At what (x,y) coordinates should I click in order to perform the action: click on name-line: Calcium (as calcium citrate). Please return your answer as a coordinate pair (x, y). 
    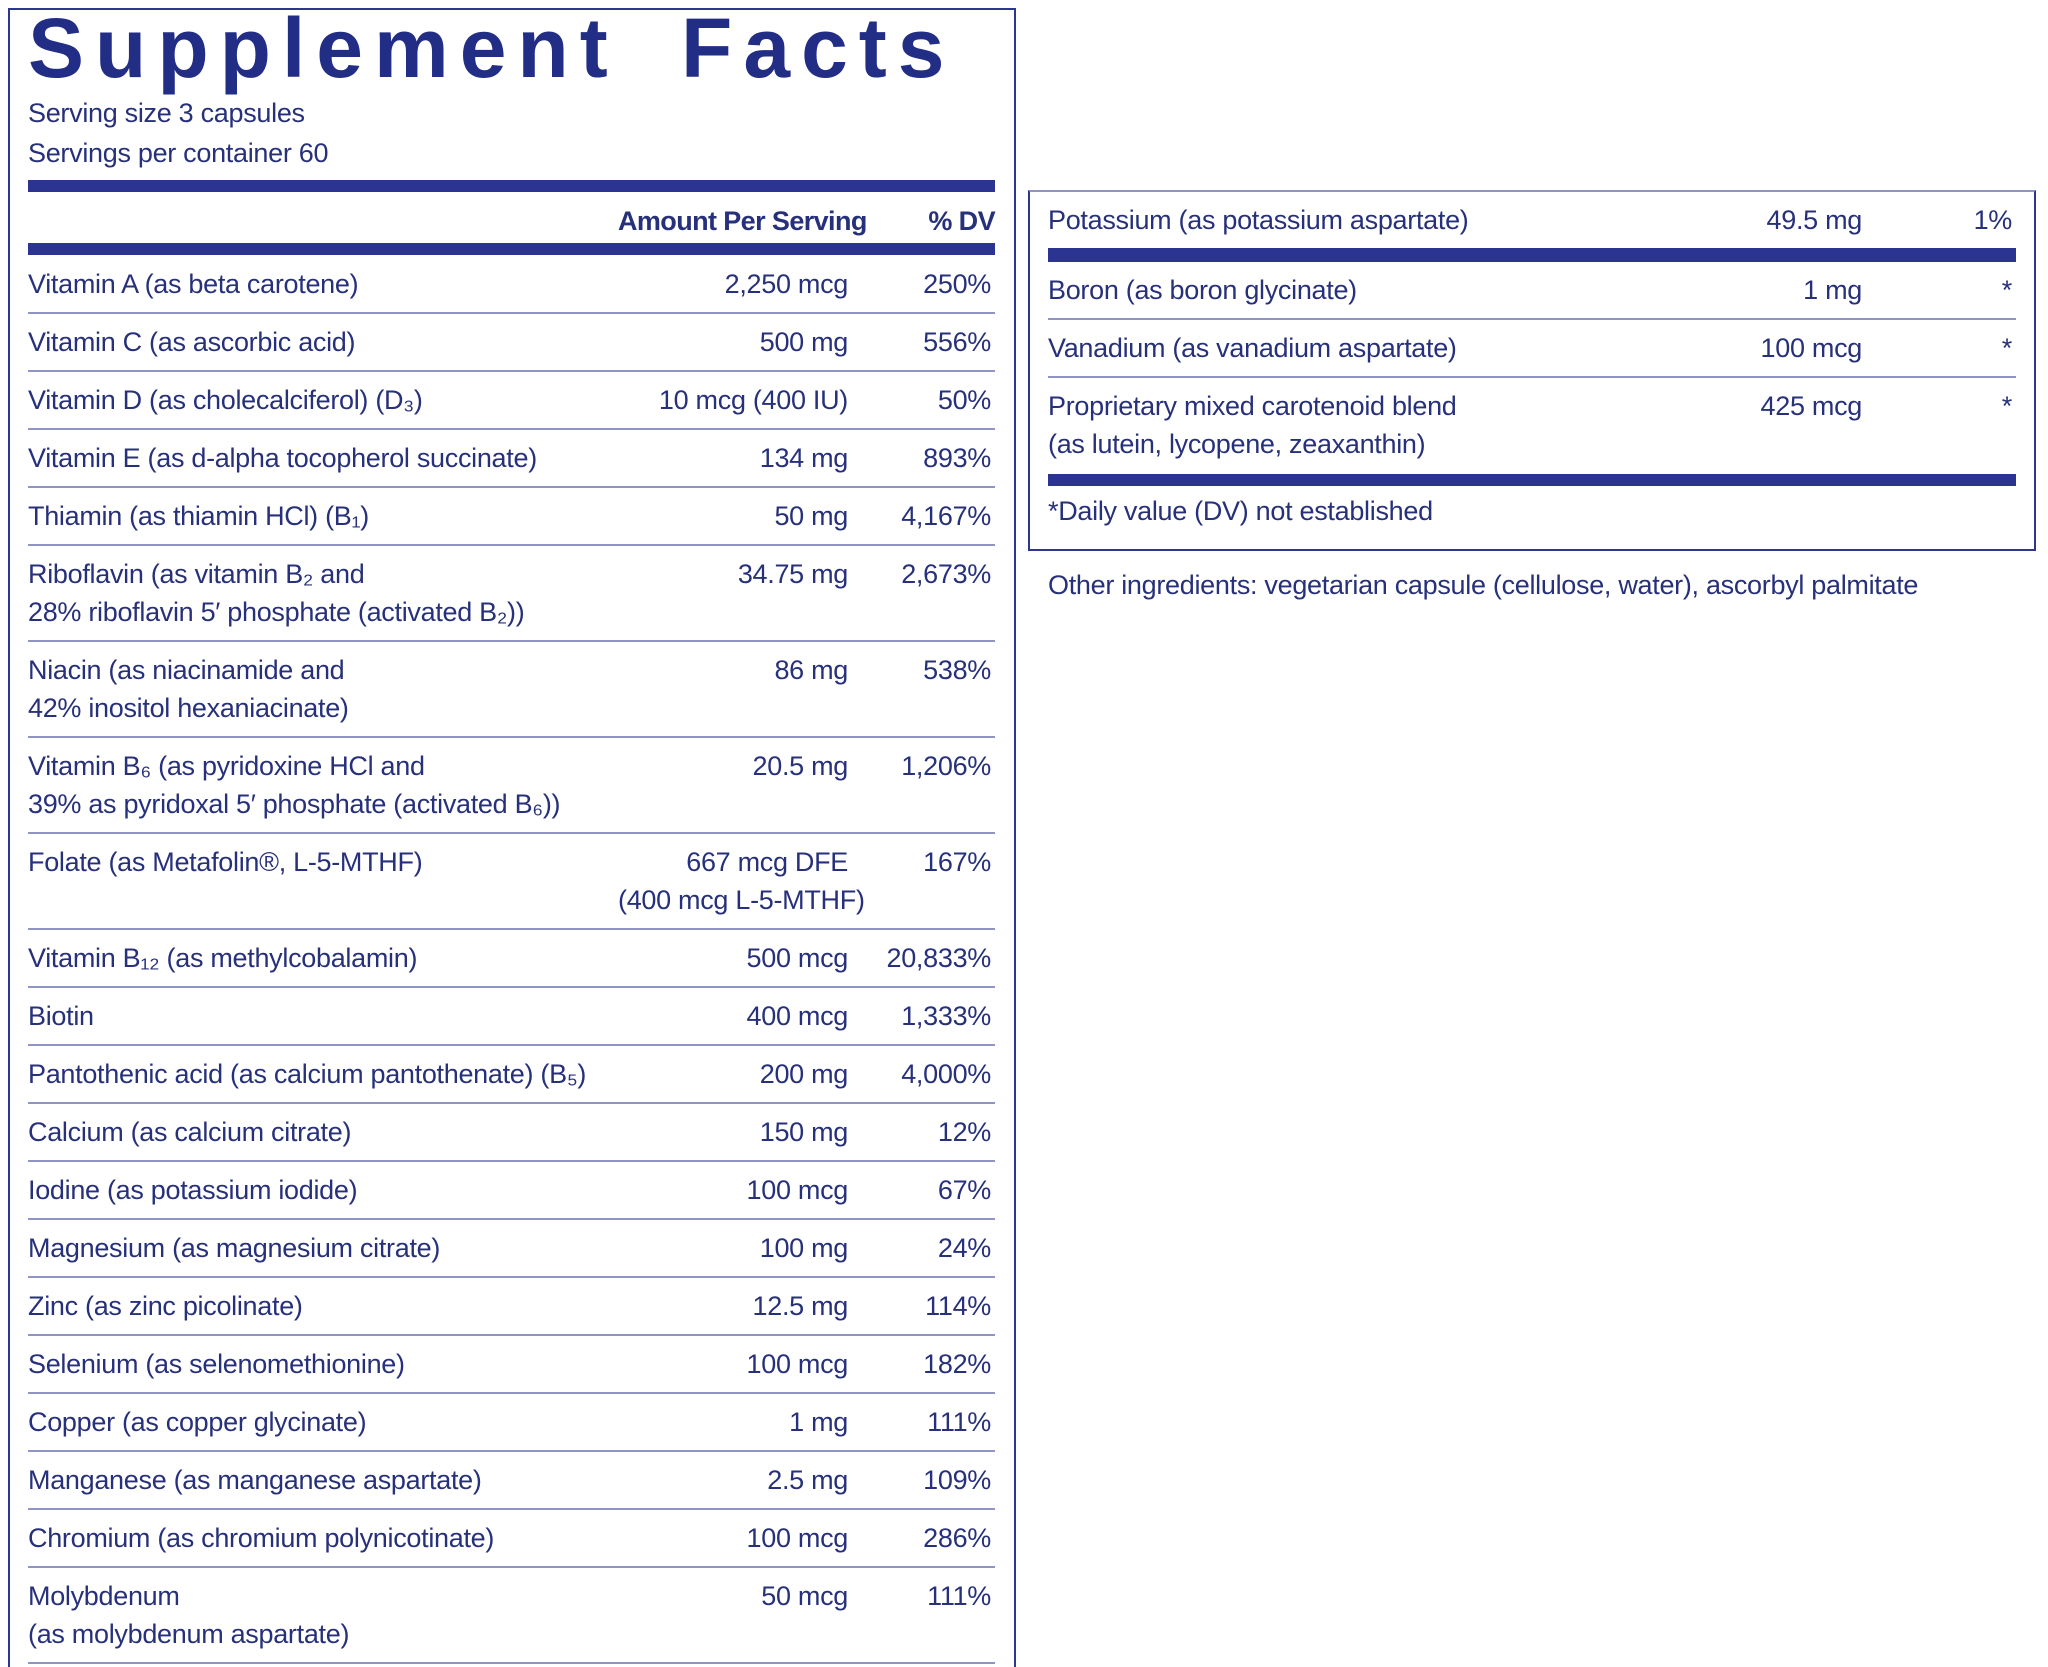
    Looking at the image, I should click on (190, 1132).